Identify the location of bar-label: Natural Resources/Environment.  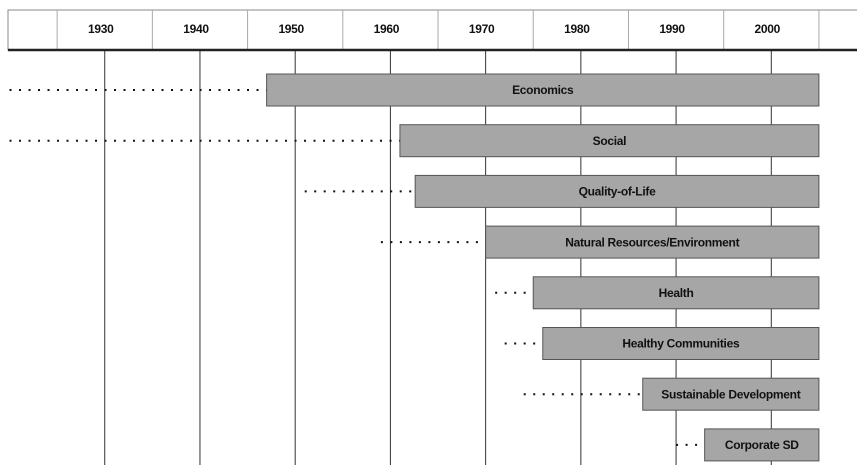
(652, 242).